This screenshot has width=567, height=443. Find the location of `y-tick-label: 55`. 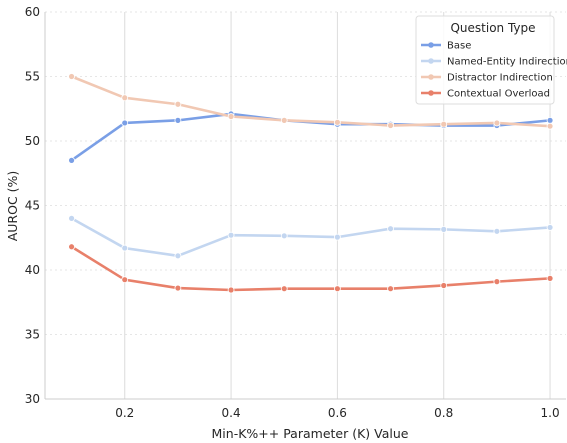

y-tick-label: 55 is located at coordinates (32, 77).